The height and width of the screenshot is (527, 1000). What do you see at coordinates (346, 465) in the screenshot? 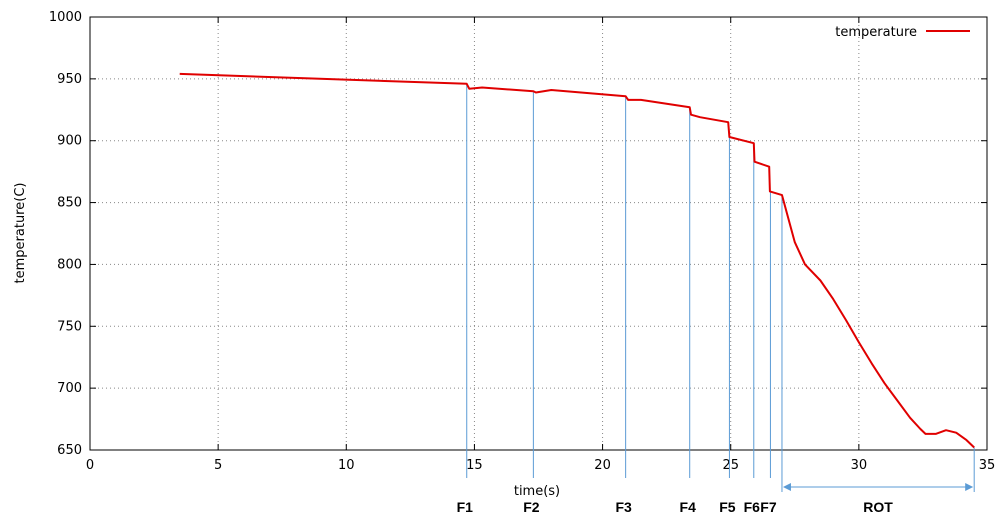
I see `x-tick-label: 10` at bounding box center [346, 465].